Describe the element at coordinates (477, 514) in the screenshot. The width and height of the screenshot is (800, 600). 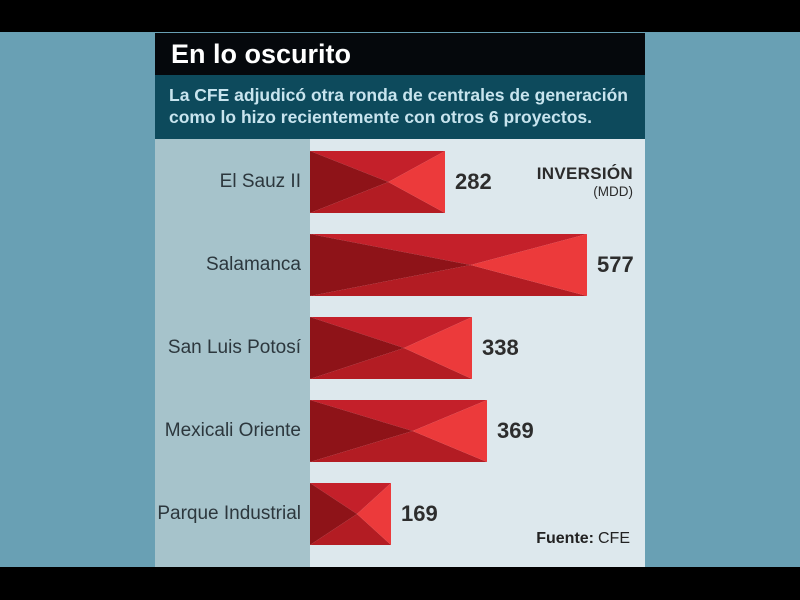
I see `row-plot-area: 169` at that location.